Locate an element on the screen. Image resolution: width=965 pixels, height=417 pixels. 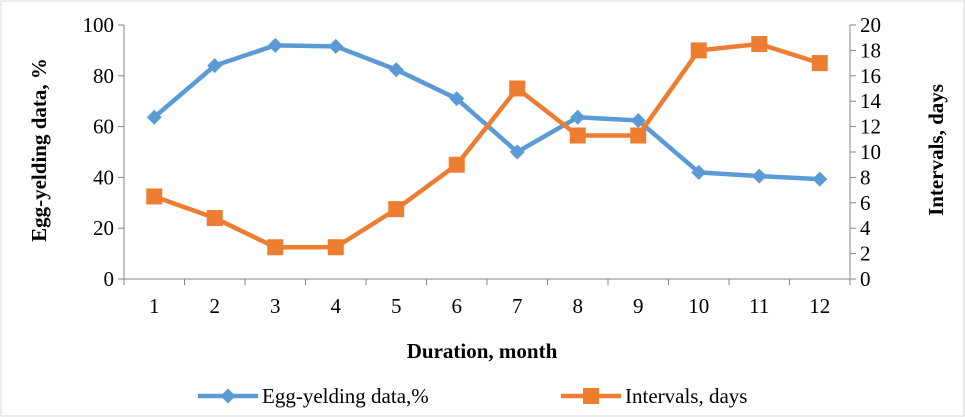
right-tick-label: 14 is located at coordinates (871, 101).